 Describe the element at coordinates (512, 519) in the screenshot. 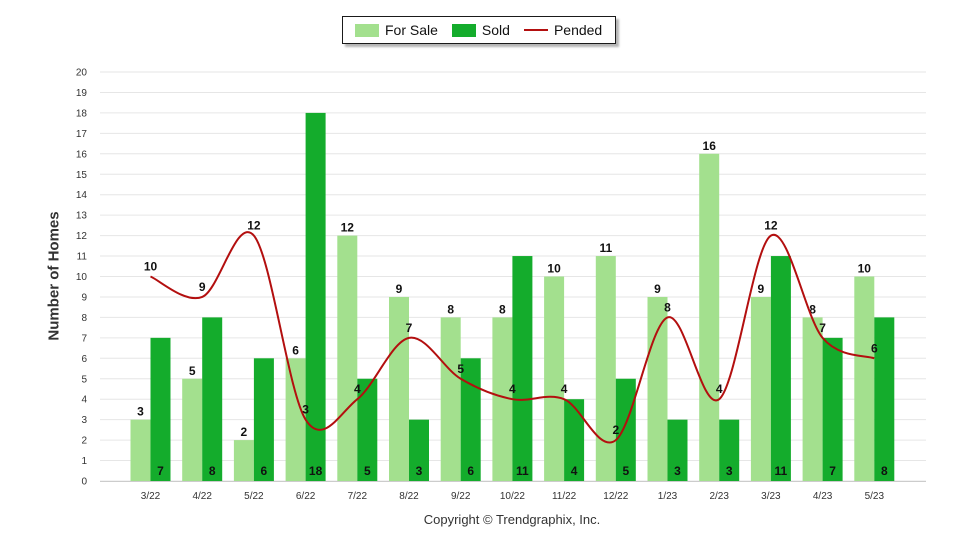

I see `copyright-text: Copyright © Trendgraphix, Inc.` at that location.